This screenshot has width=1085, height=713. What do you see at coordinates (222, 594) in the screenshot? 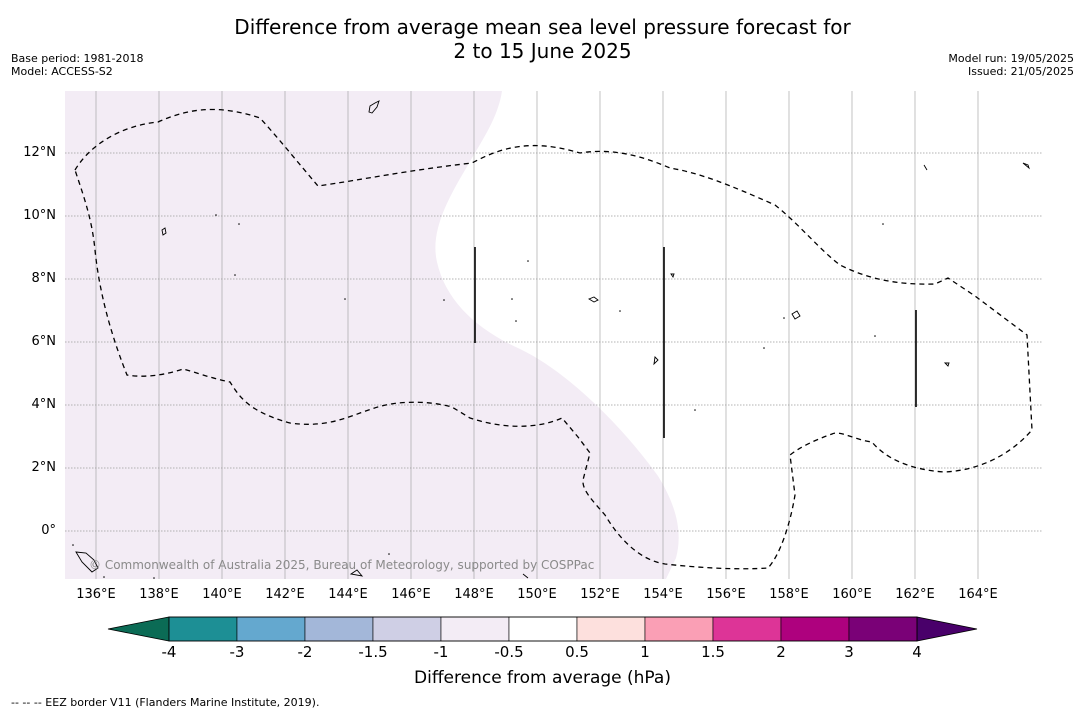
I see `lon-label: 140°E` at bounding box center [222, 594].